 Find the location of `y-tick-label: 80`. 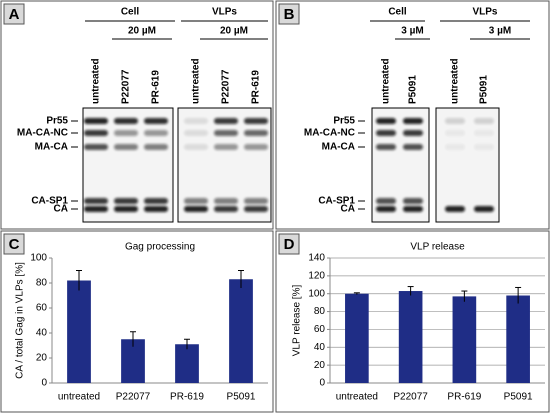

y-tick-label: 80 is located at coordinates (42, 283).